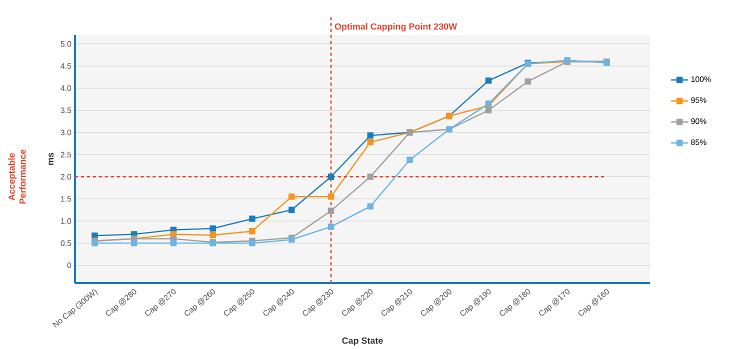  What do you see at coordinates (396, 27) in the screenshot?
I see `ref-line-label: Optimal Capping Point 230W` at bounding box center [396, 27].